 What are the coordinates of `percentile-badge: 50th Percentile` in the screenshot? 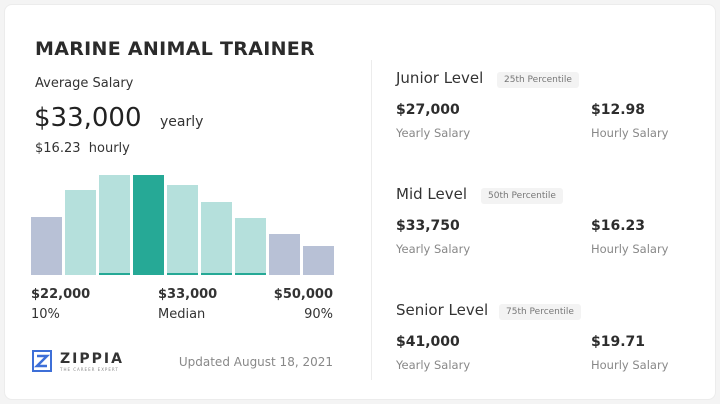 It's located at (522, 196).